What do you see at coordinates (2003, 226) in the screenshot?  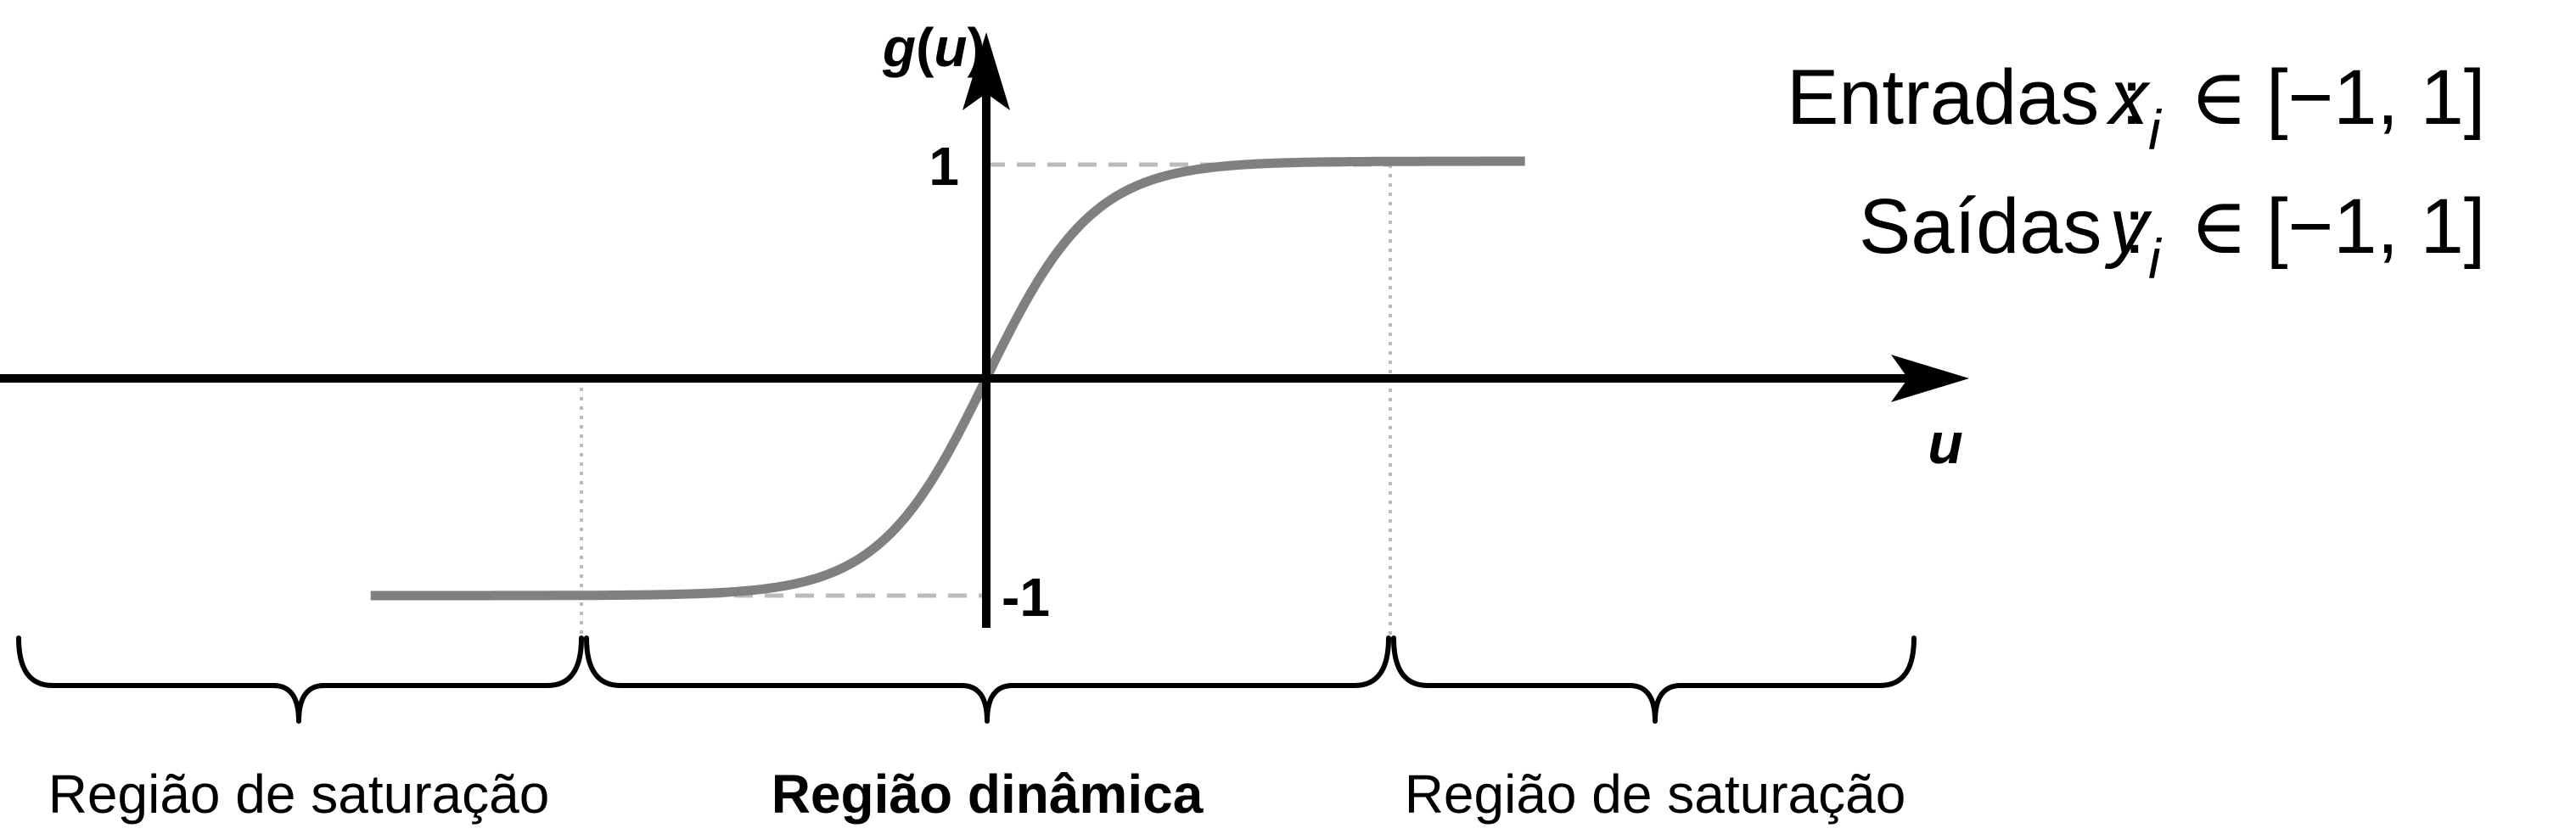 I see `outputs-label: Saídas :` at bounding box center [2003, 226].